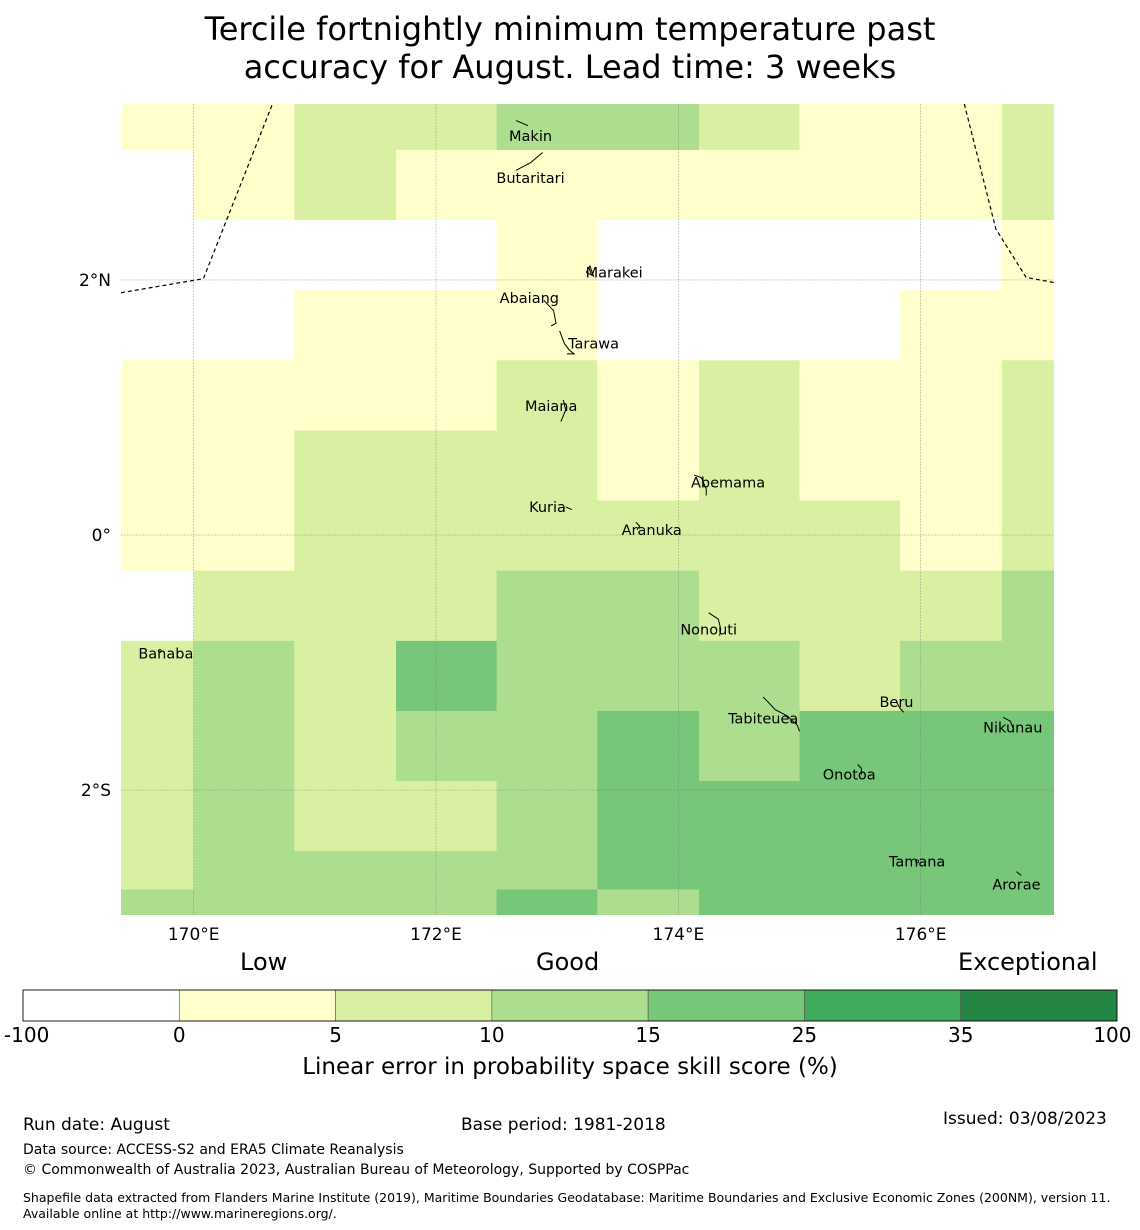 The image size is (1140, 1230). Describe the element at coordinates (1112, 1035) in the screenshot. I see `colorbar-tick-label: 100` at that location.